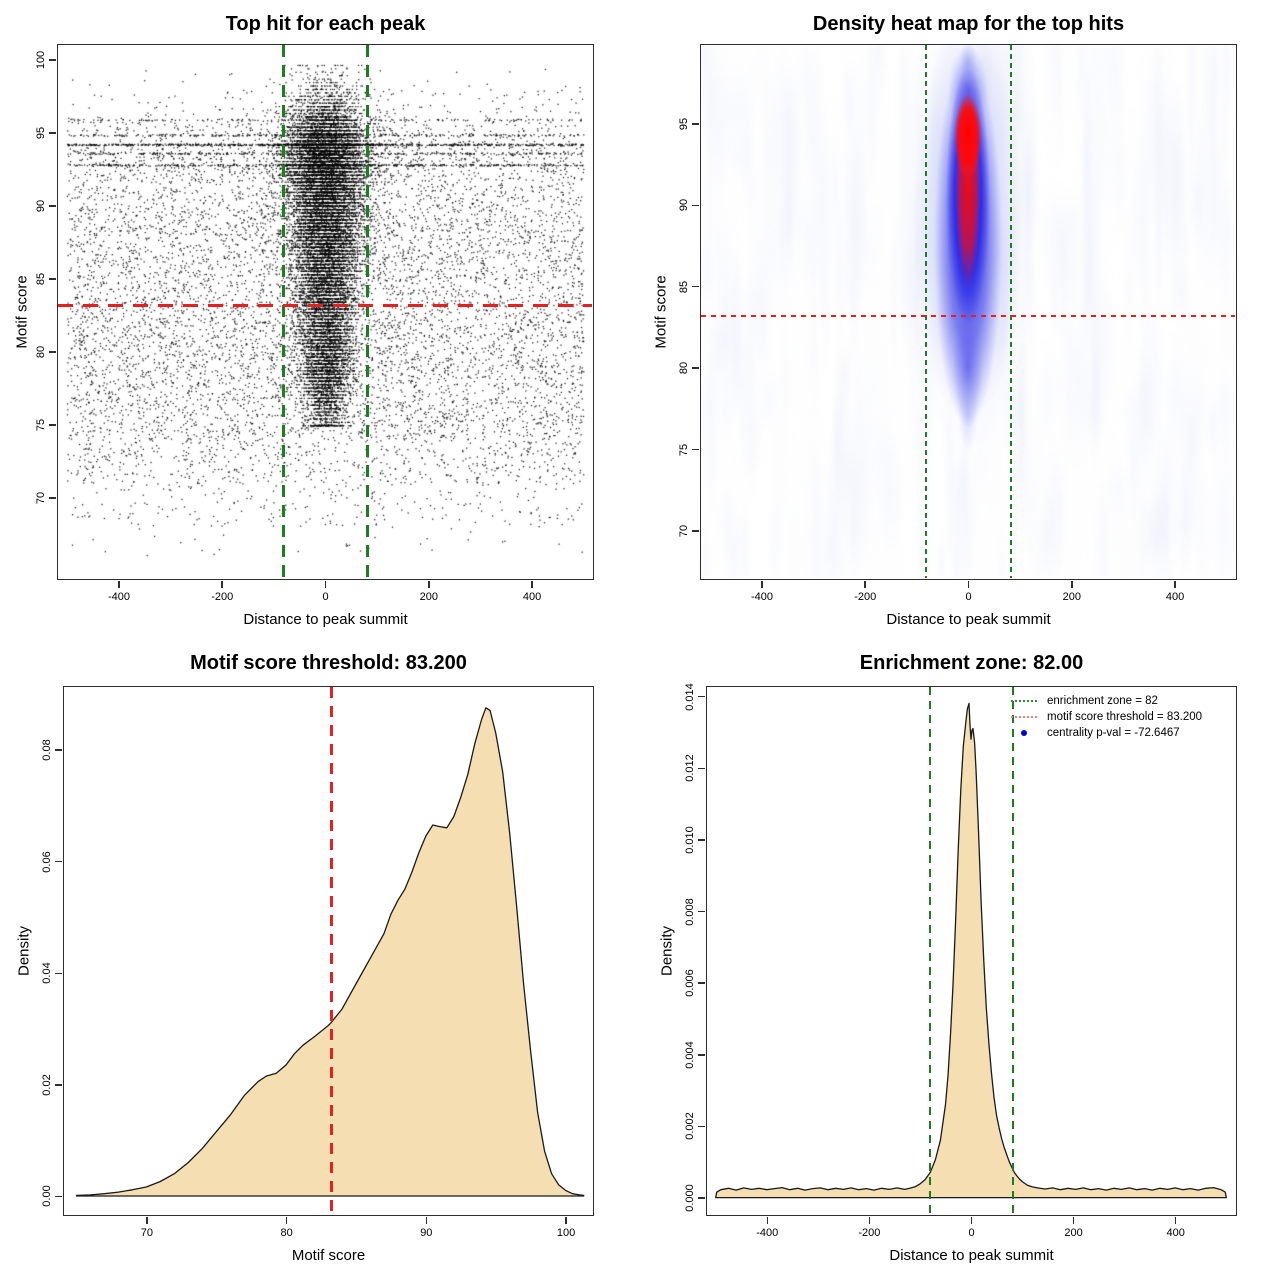 The width and height of the screenshot is (1280, 1280). What do you see at coordinates (971, 663) in the screenshot?
I see `summit-density-panel-title: Enrichment zone: 82.00` at bounding box center [971, 663].